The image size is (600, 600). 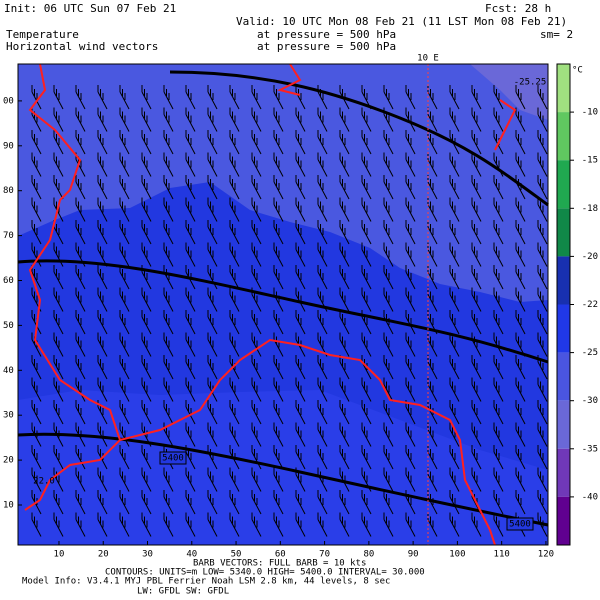 I want to click on smoothing: sm= 2, so click(x=556, y=34).